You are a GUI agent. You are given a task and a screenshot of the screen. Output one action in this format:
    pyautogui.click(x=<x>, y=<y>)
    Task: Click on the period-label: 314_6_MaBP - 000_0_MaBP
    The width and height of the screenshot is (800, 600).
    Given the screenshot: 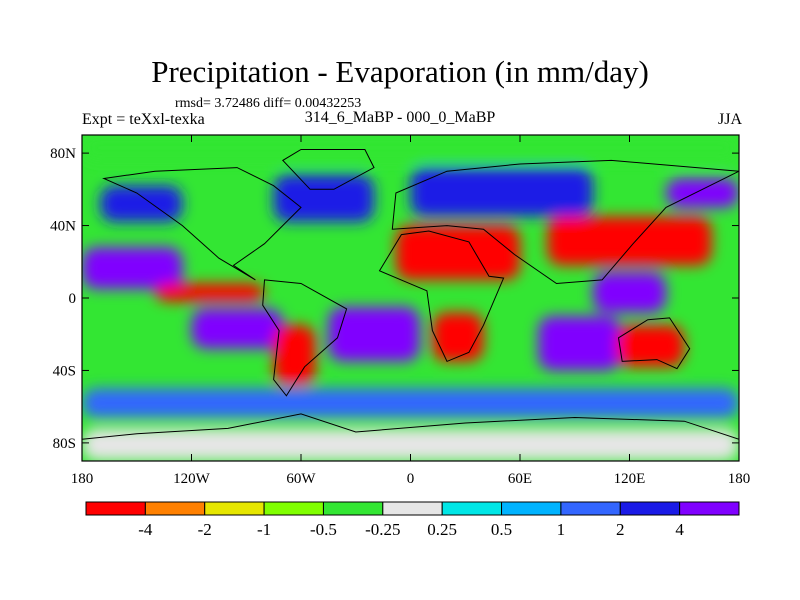 What is the action you would take?
    pyautogui.click(x=400, y=117)
    